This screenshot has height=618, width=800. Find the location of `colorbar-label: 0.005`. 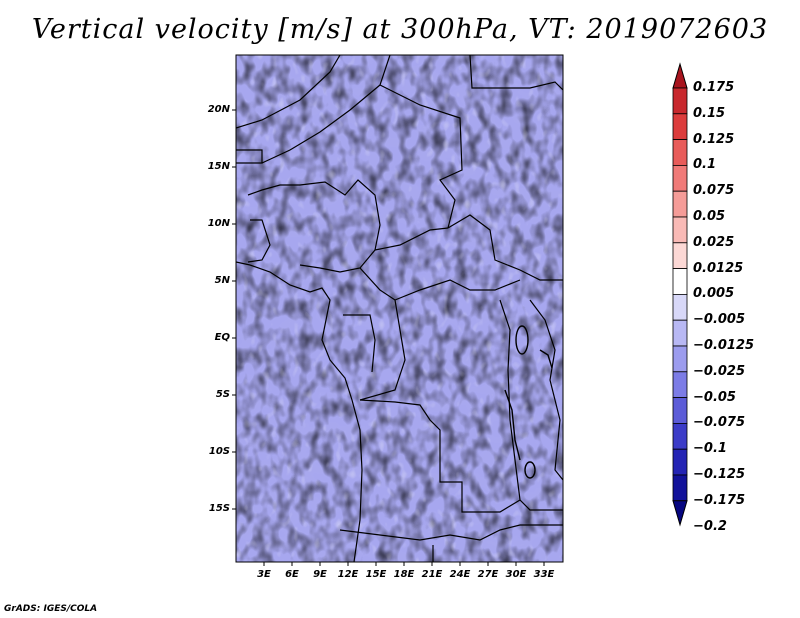

colorbar-label: 0.005 is located at coordinates (714, 294).